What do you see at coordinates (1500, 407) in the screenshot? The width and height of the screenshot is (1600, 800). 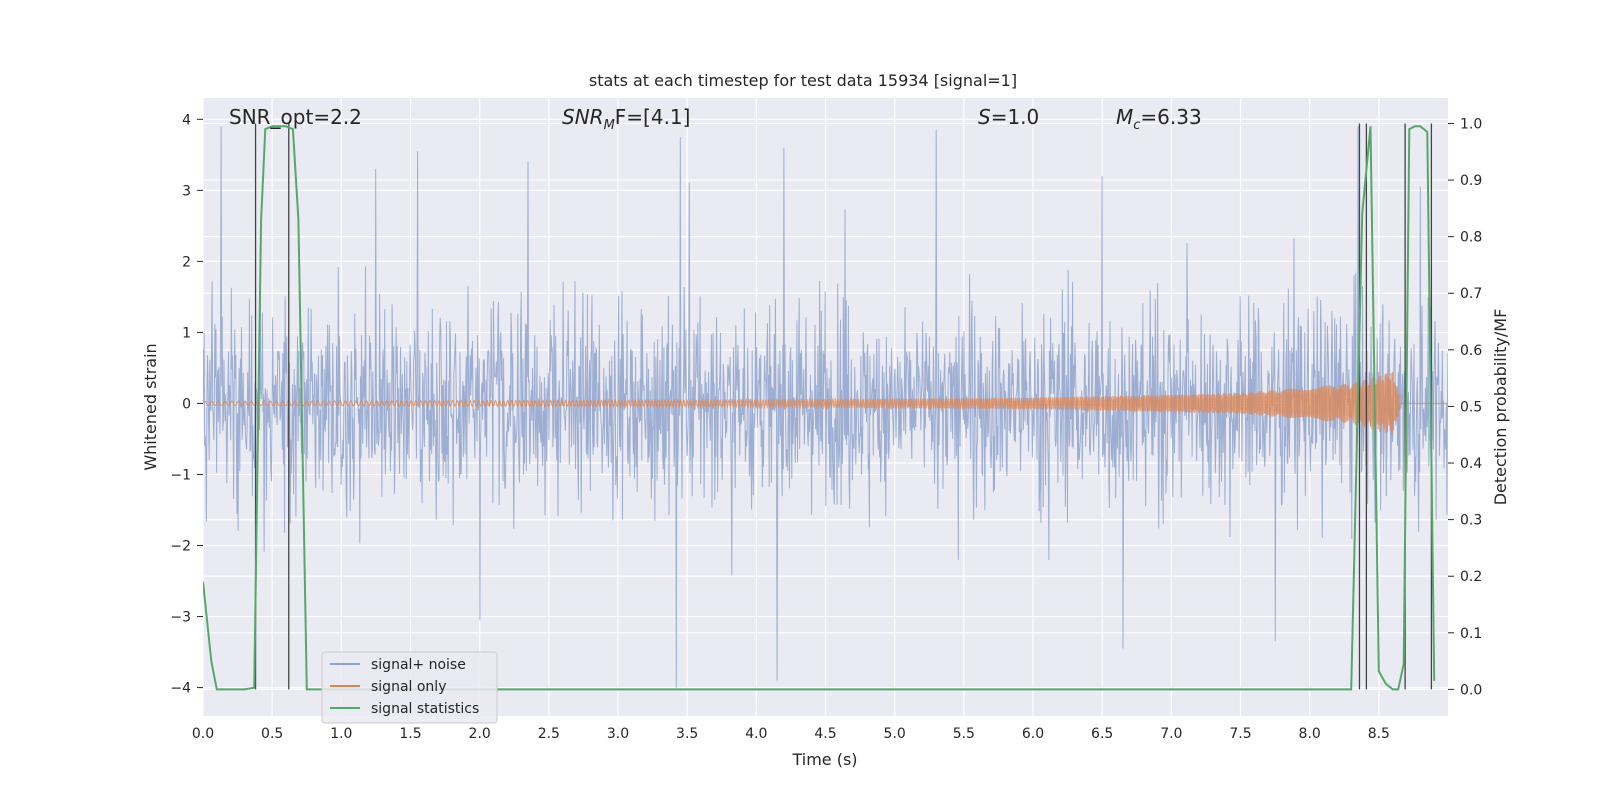 I see `right-y-axis-label: Detection probability/MF` at bounding box center [1500, 407].